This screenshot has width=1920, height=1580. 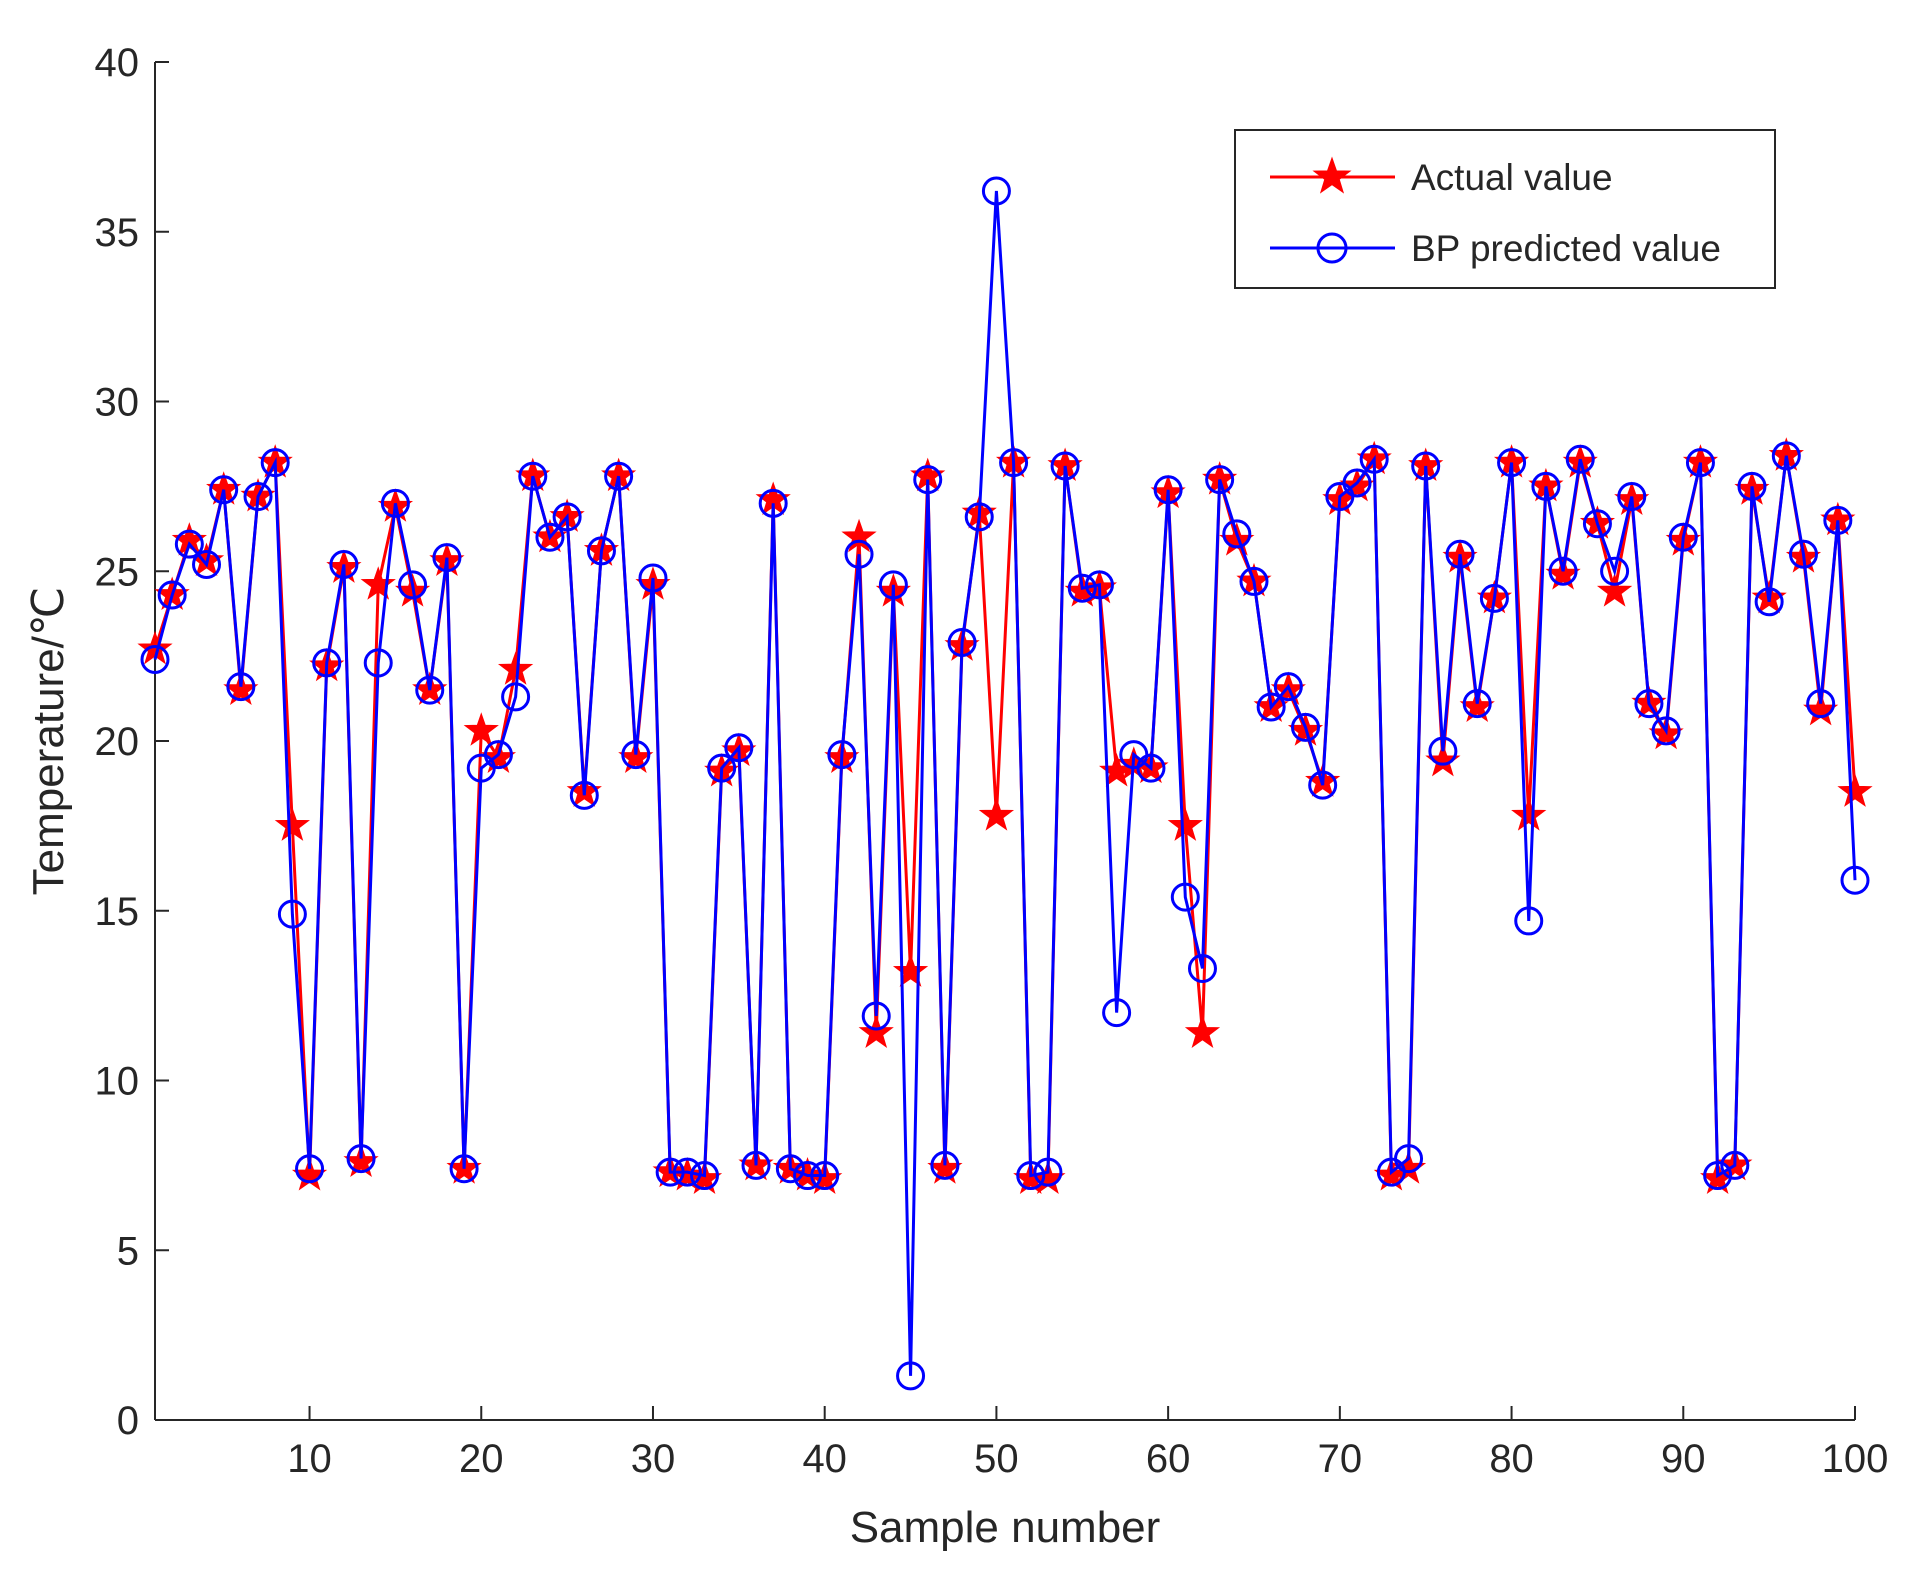 What do you see at coordinates (1512, 177) in the screenshot?
I see `legend-label-actual: Actual value` at bounding box center [1512, 177].